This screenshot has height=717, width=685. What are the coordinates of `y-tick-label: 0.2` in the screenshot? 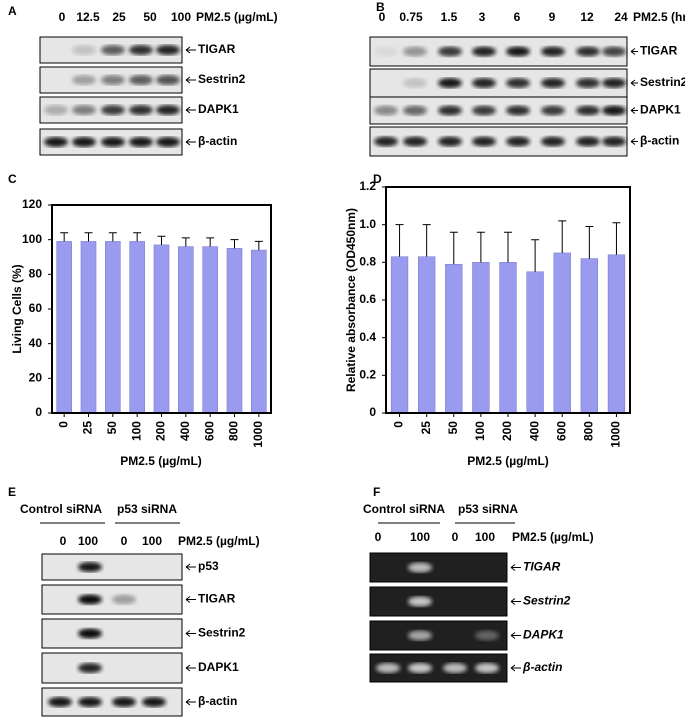 It's located at (367, 375).